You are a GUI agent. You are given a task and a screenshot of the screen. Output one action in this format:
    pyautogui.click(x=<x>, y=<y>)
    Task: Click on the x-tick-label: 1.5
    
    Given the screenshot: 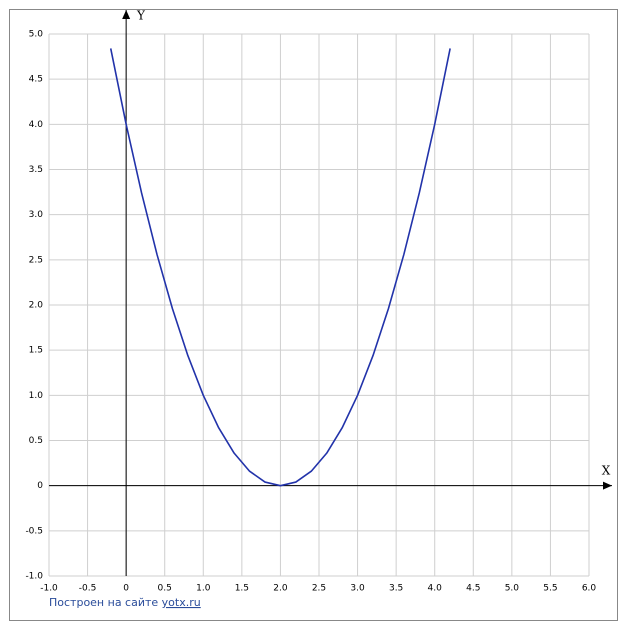 What is the action you would take?
    pyautogui.click(x=242, y=589)
    